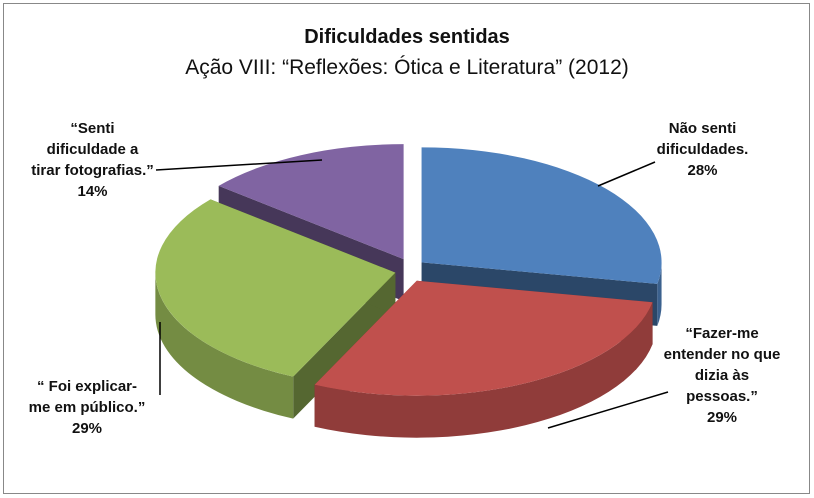 The width and height of the screenshot is (814, 498). I want to click on value-label: 14%, so click(92, 191).